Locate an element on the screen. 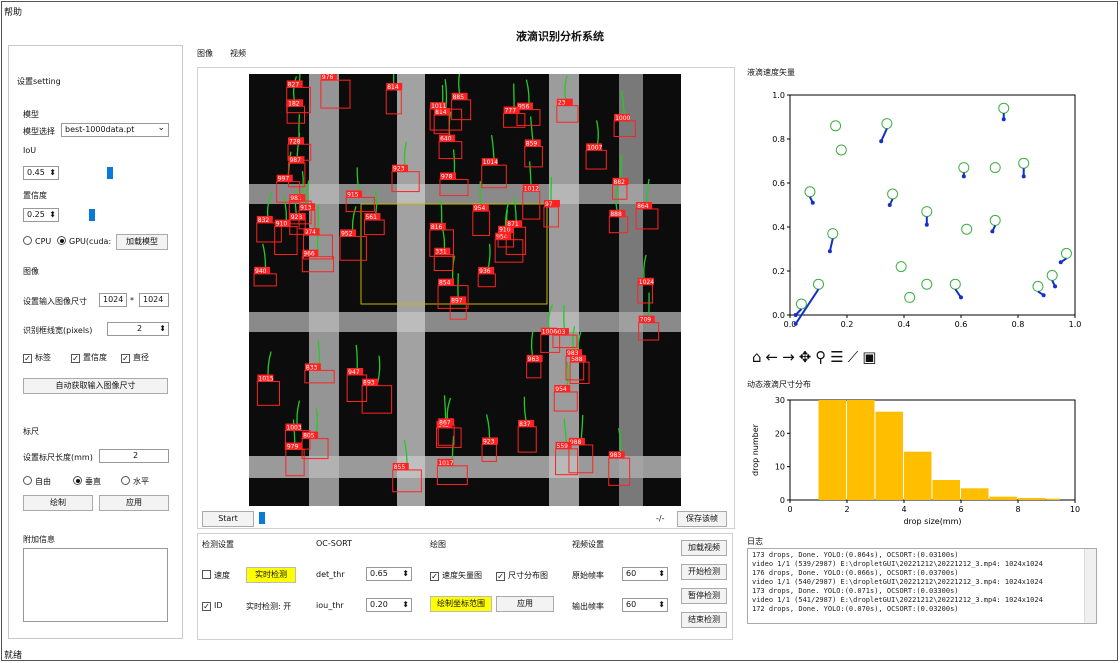 The width and height of the screenshot is (1120, 663). y-tick-label: 30 is located at coordinates (780, 400).